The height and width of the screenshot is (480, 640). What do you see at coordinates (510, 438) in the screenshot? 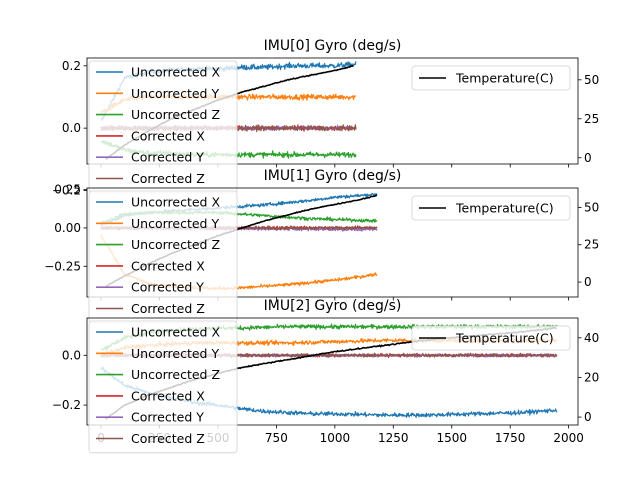
I see `x-tick-label: 1750` at bounding box center [510, 438].